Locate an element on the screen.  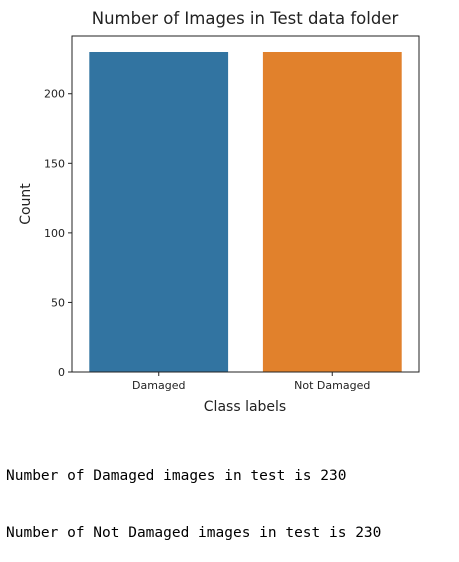
output-line-damaged: Number of Damaged images in test is 230 is located at coordinates (176, 476).